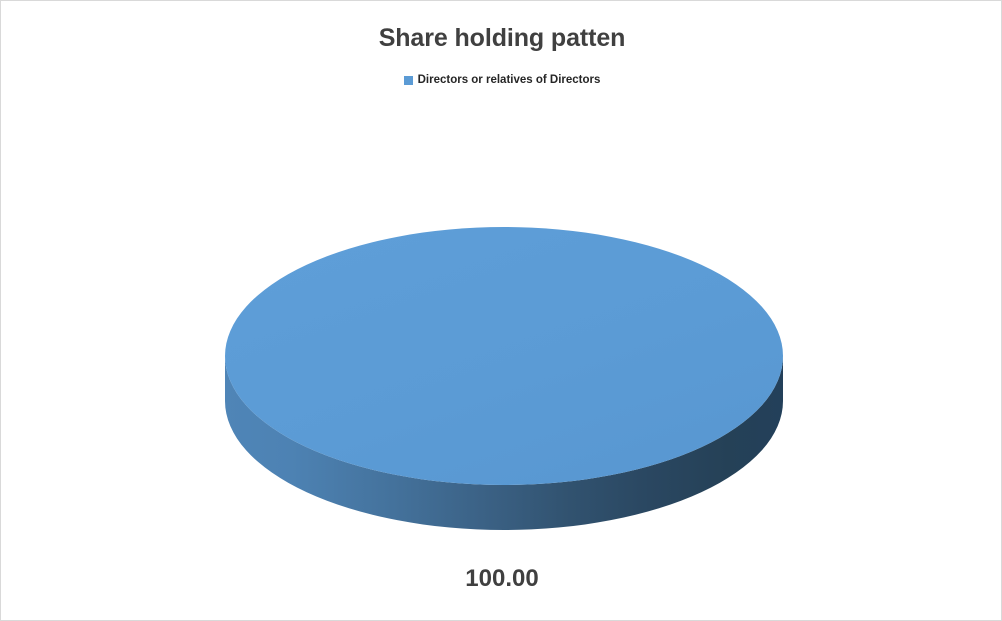  I want to click on legend-square-marker-icon, so click(408, 80).